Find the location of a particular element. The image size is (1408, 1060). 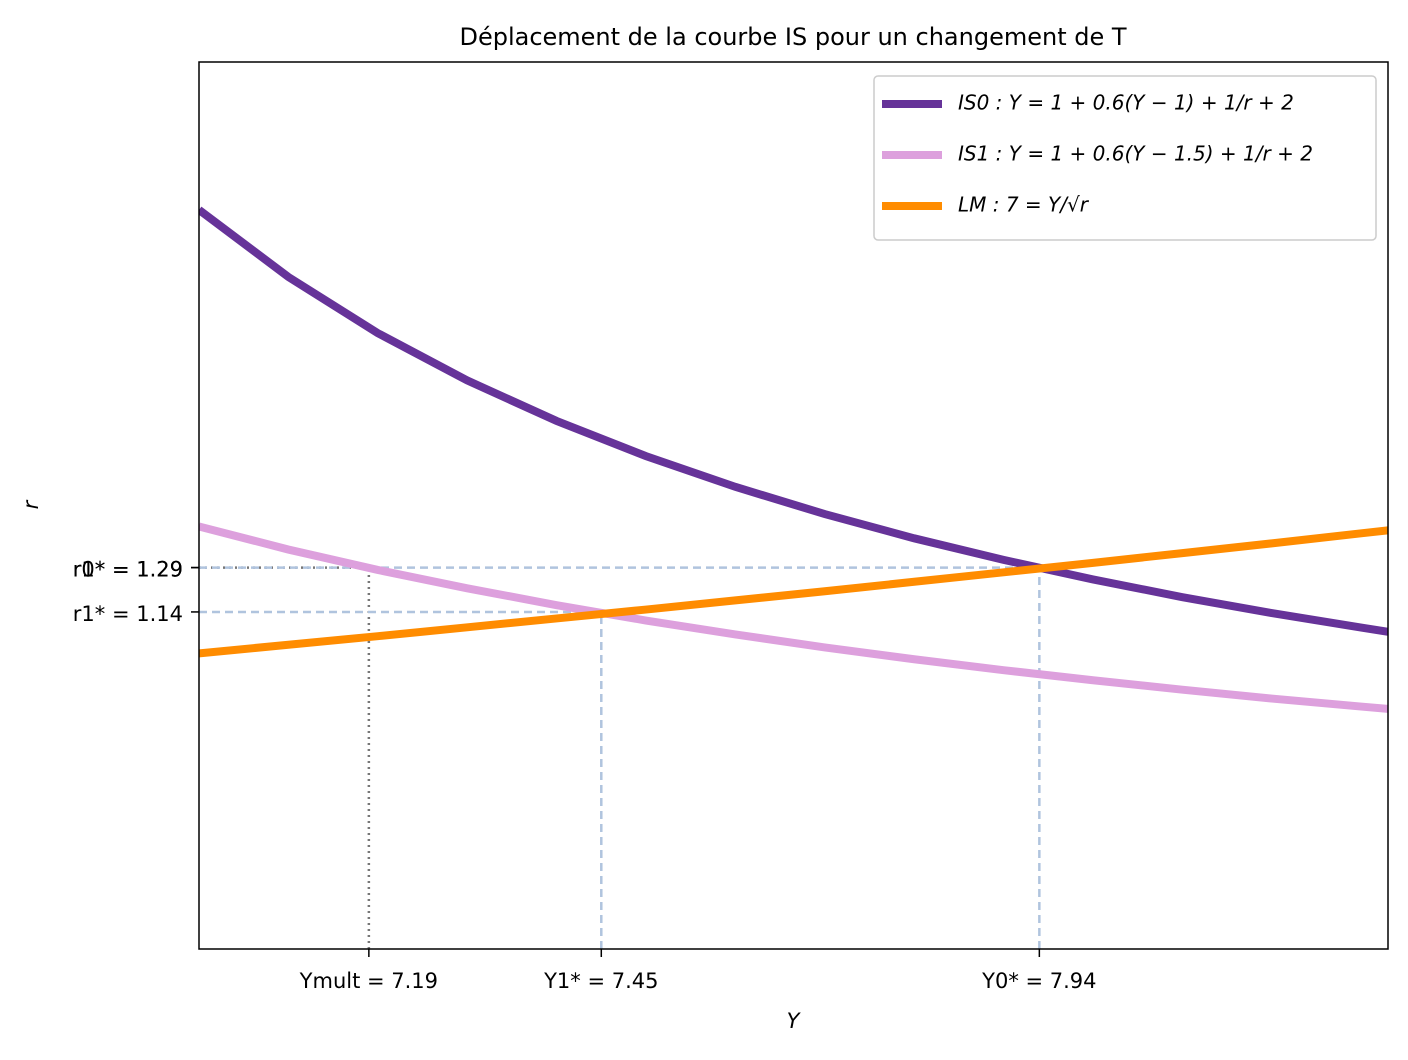

legend-box is located at coordinates (1125, 158).